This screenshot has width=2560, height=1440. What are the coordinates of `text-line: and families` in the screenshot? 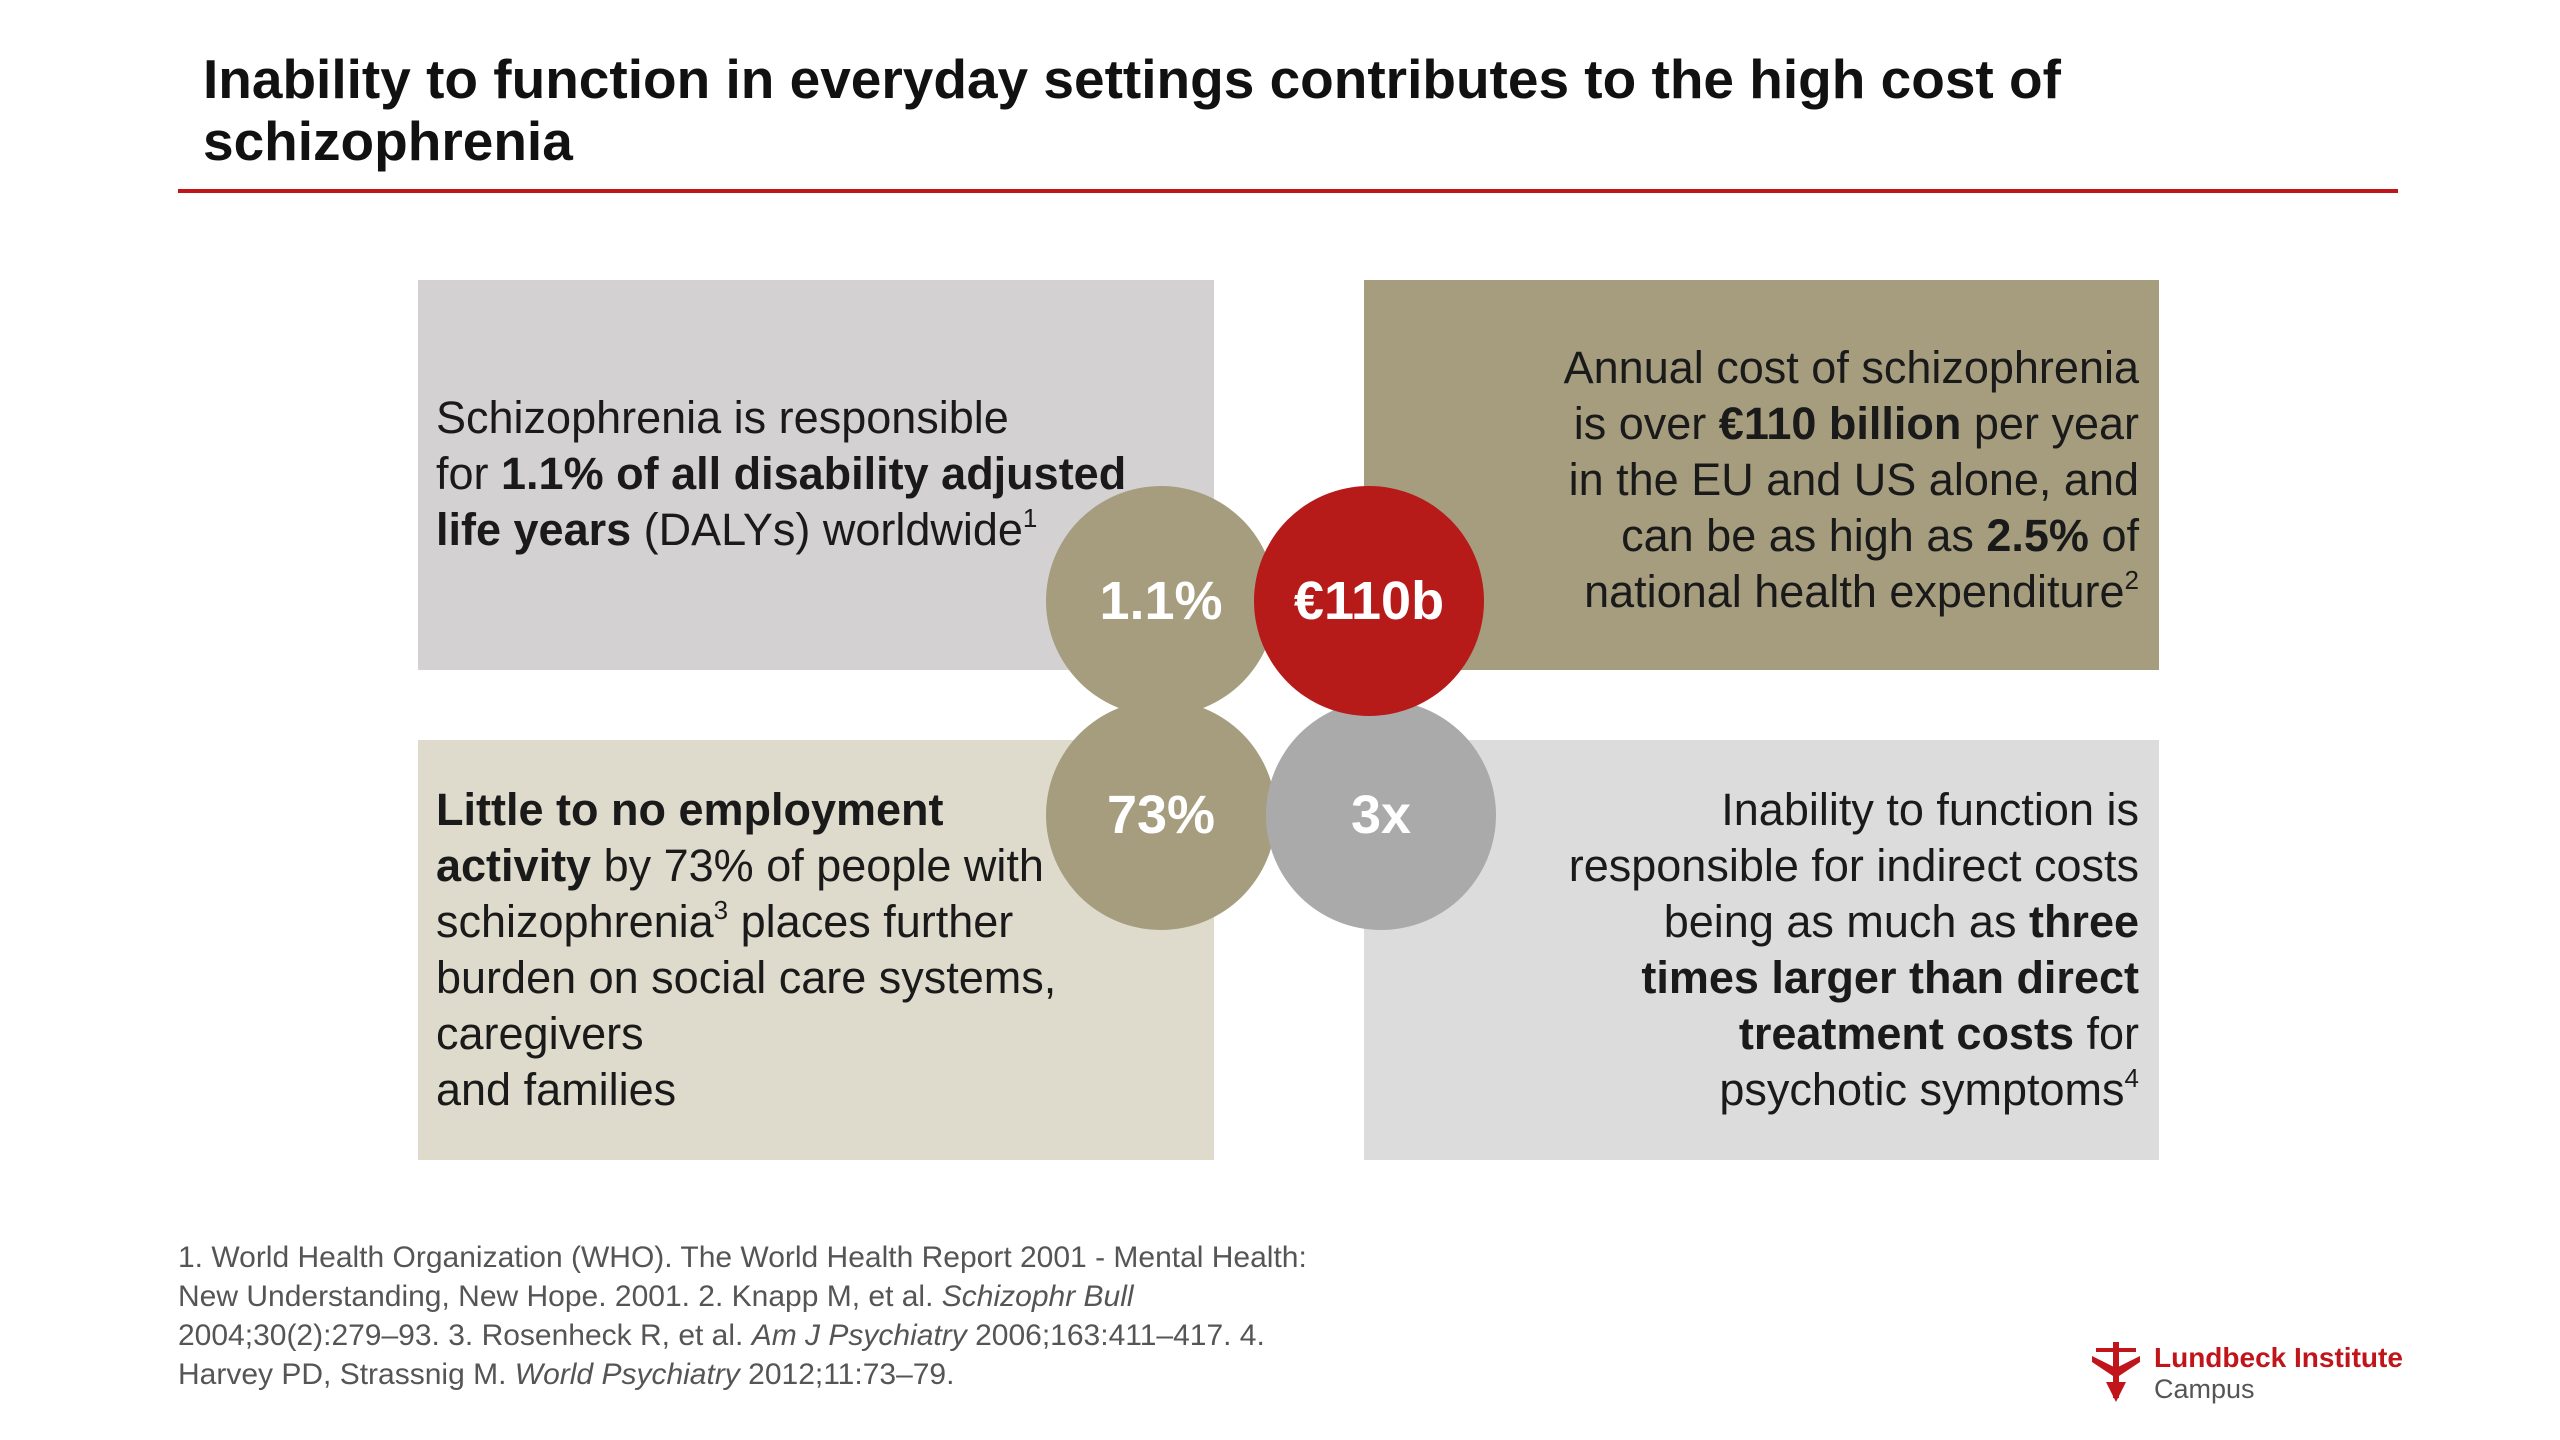 It's located at (556, 1089).